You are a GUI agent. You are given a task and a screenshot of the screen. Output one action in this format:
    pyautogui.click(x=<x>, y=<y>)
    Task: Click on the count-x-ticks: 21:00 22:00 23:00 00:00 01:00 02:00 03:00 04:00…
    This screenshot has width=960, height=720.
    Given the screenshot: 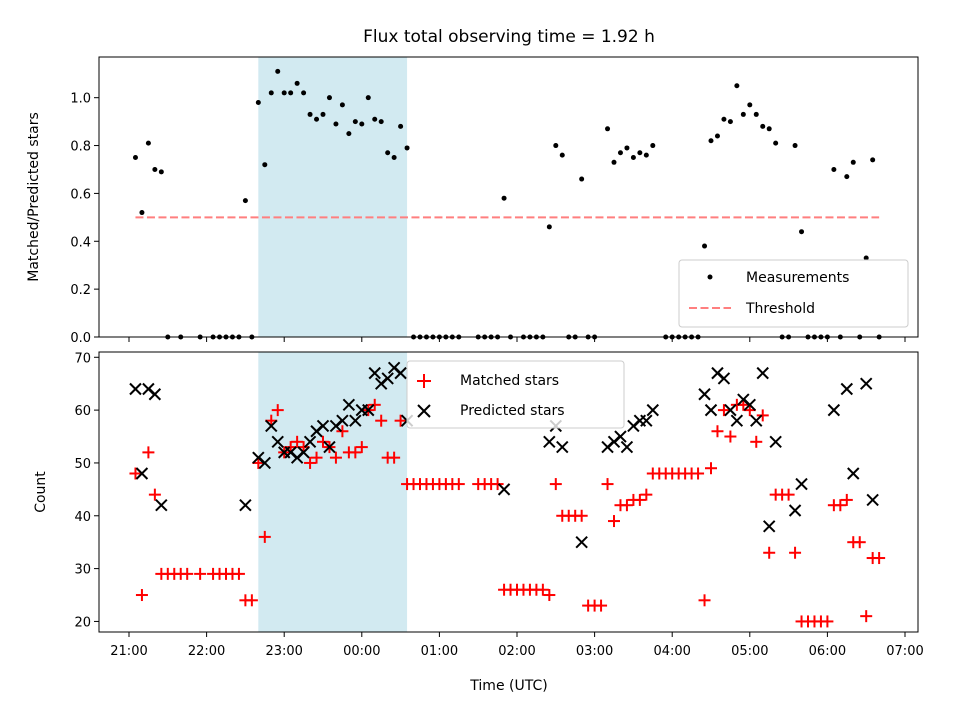 What is the action you would take?
    pyautogui.click(x=517, y=645)
    